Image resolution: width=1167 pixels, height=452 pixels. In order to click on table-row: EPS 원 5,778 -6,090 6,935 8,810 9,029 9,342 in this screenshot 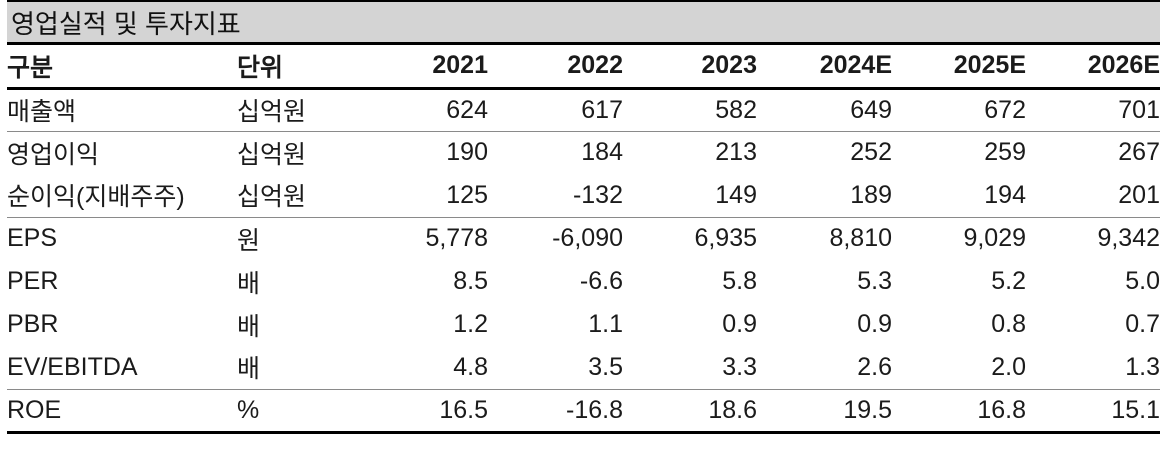, I will do `click(583, 238)`.